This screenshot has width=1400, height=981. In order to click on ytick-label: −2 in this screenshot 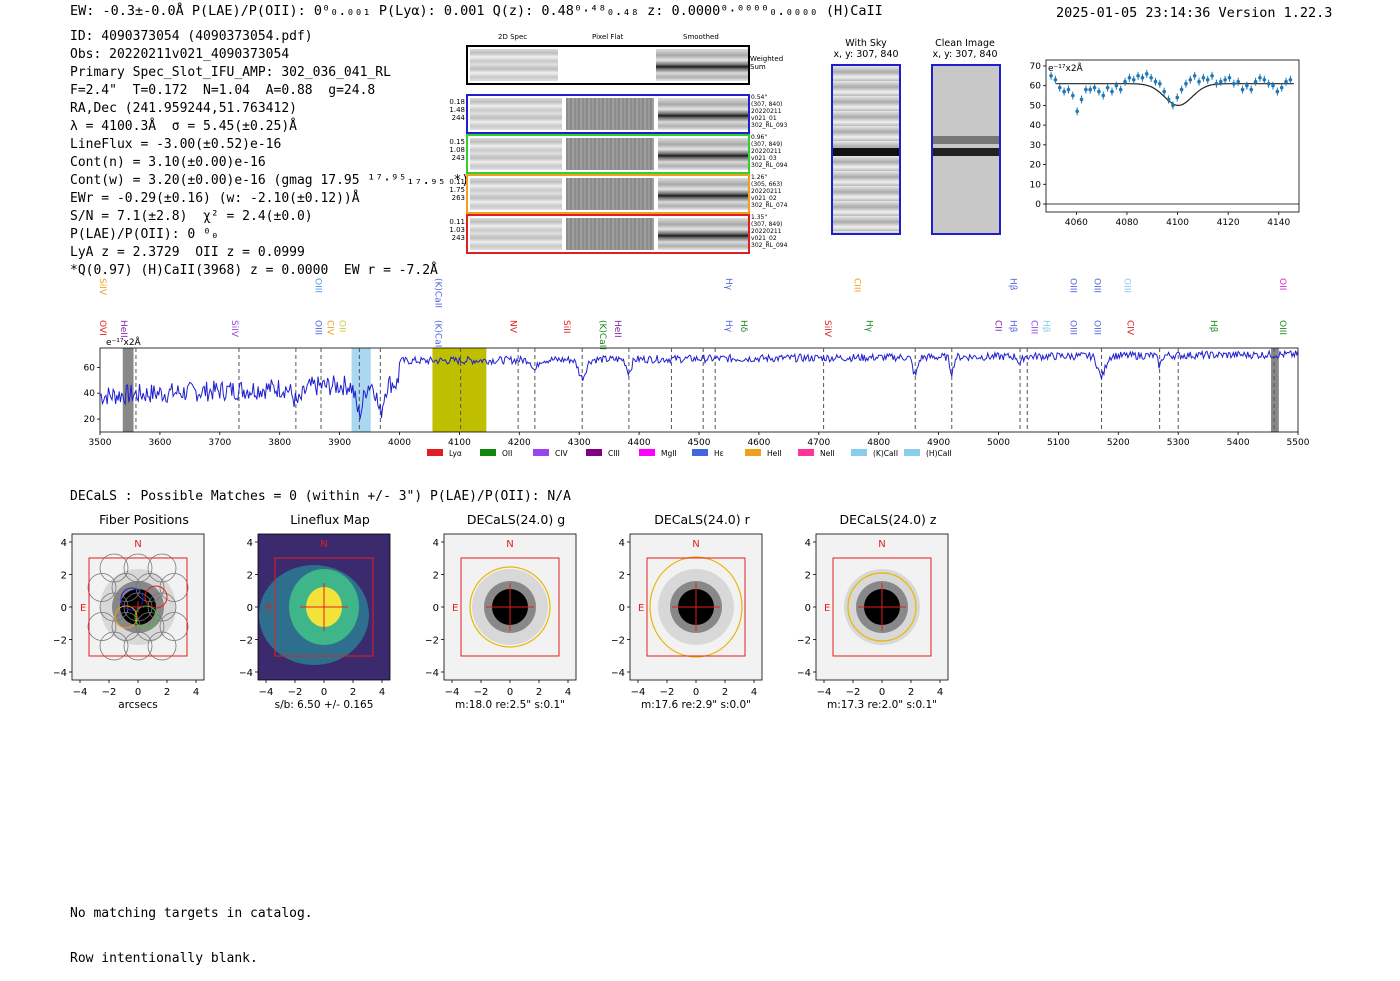, I will do `click(246, 641)`.